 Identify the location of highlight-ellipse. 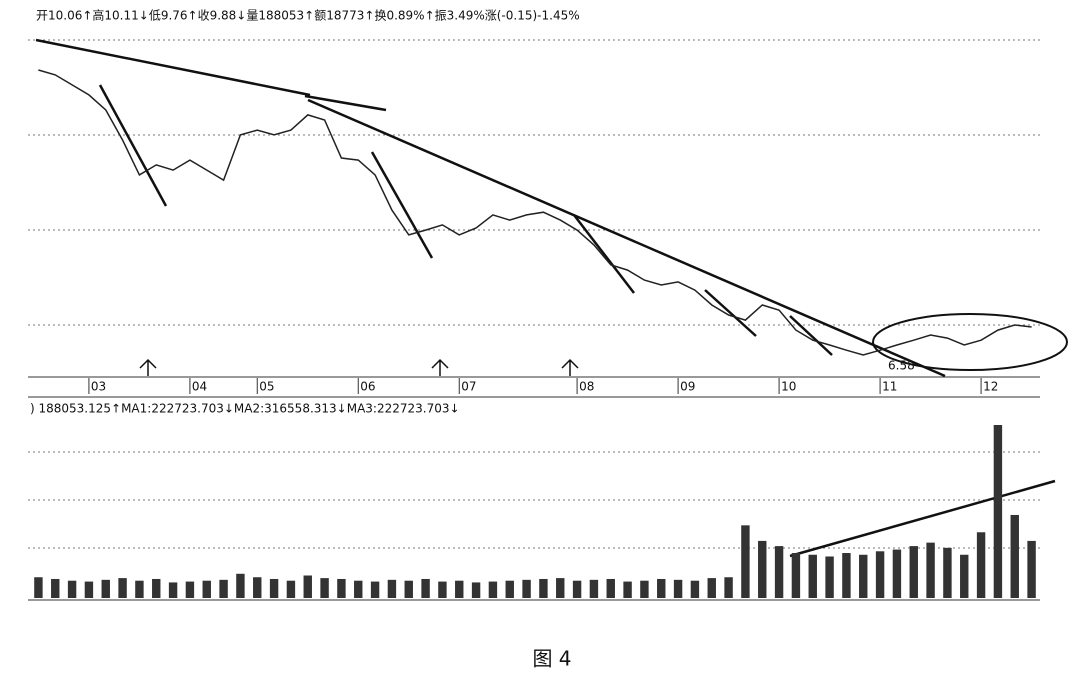
(970, 342).